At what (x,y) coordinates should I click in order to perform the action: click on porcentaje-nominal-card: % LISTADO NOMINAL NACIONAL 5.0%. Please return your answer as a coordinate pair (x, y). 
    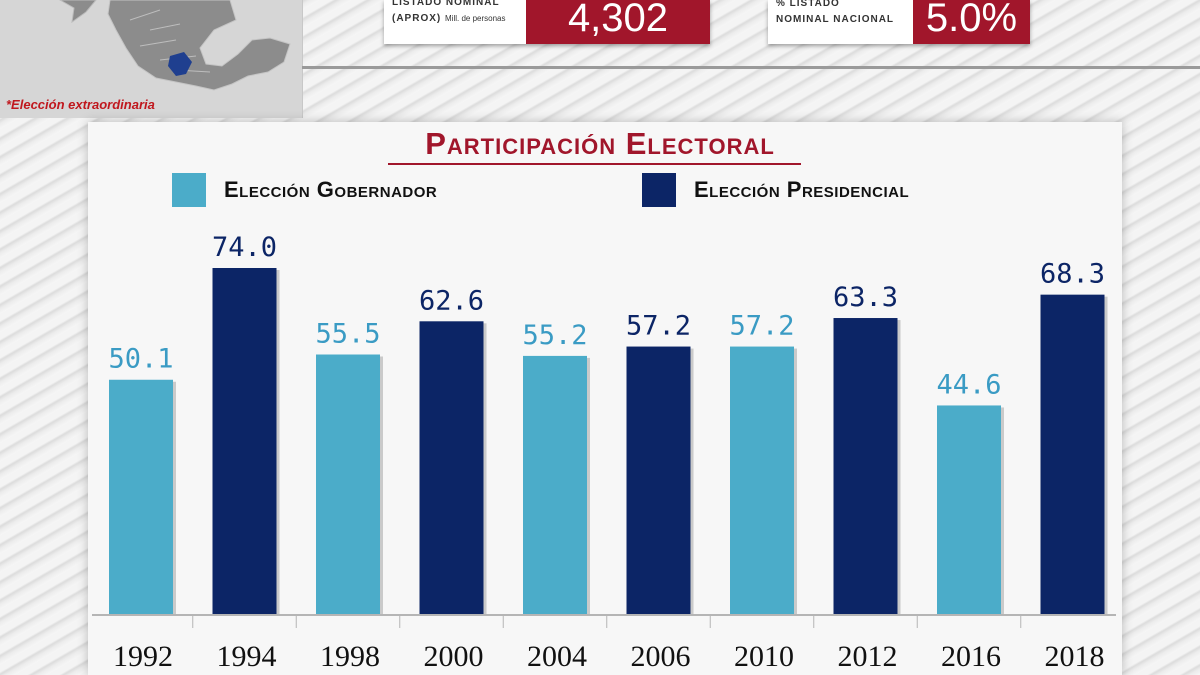
    Looking at the image, I should click on (899, 22).